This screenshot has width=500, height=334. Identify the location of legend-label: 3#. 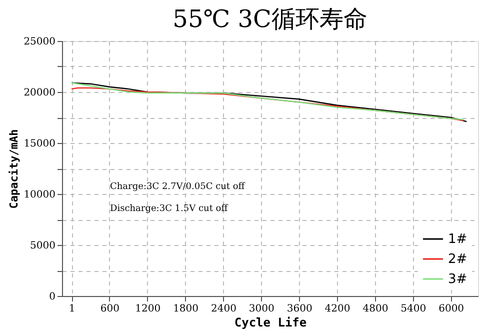
(458, 279).